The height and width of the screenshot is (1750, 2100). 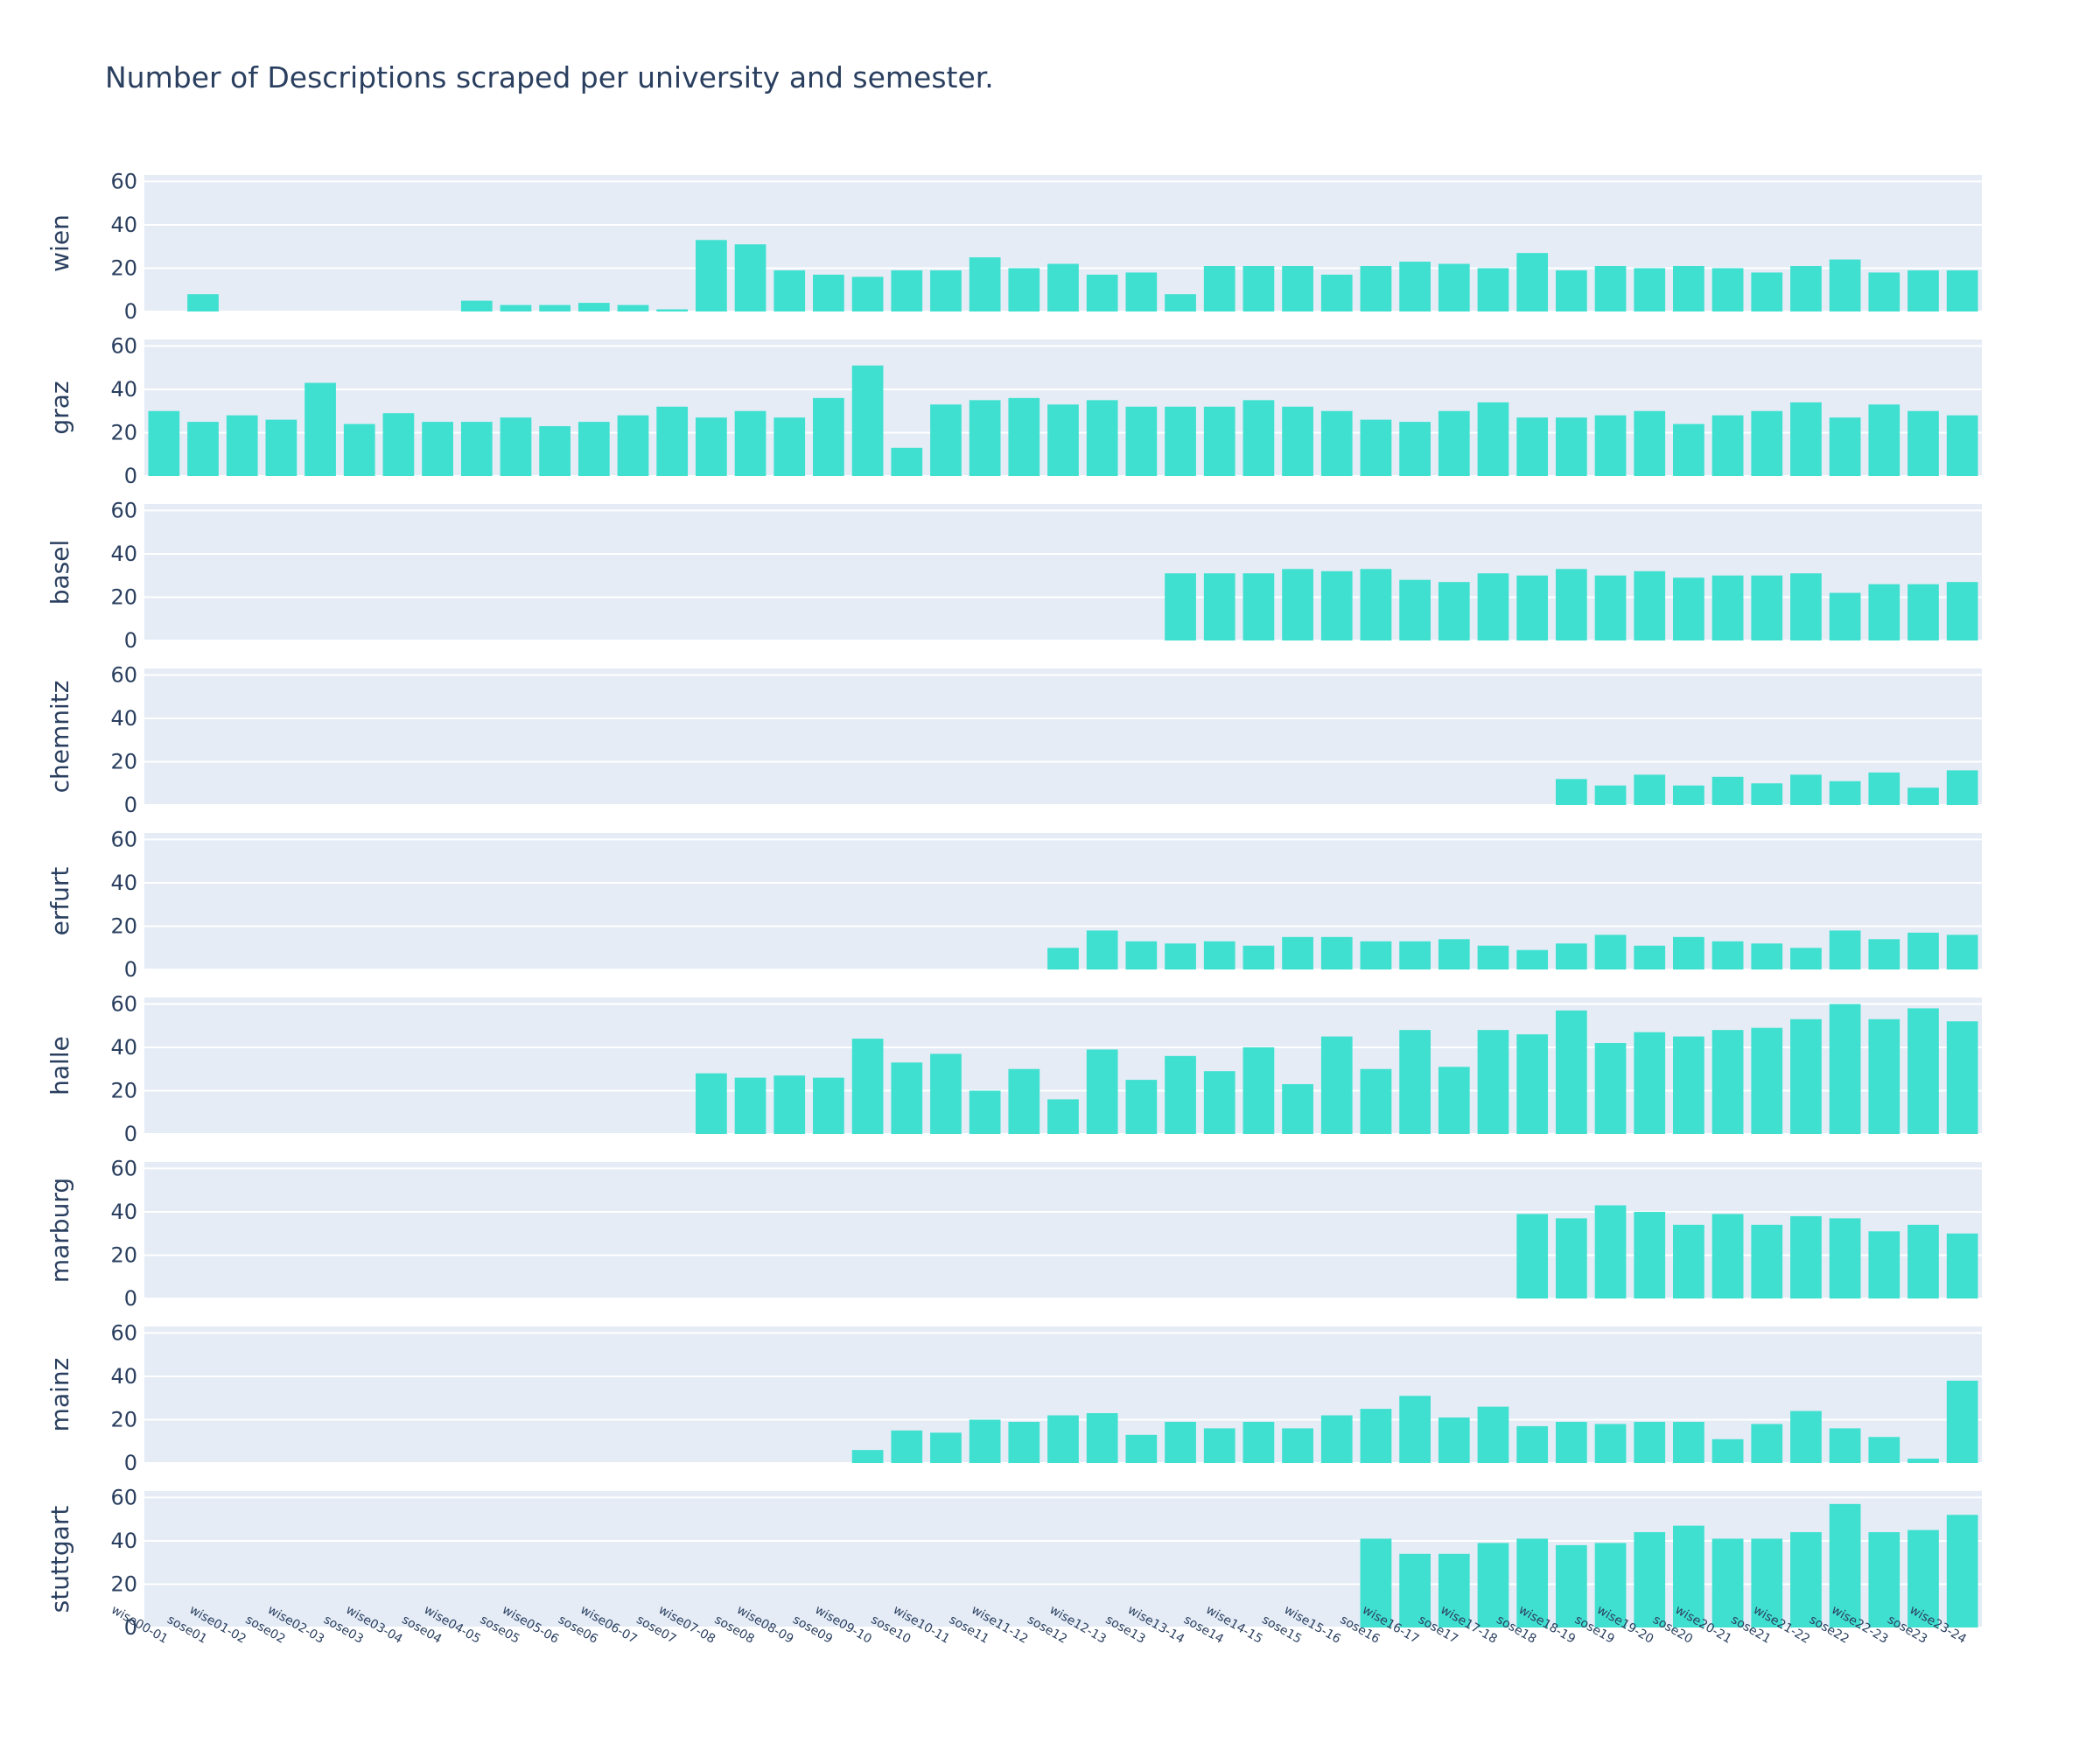 I want to click on bar-halle-sose18, so click(x=1532, y=1084).